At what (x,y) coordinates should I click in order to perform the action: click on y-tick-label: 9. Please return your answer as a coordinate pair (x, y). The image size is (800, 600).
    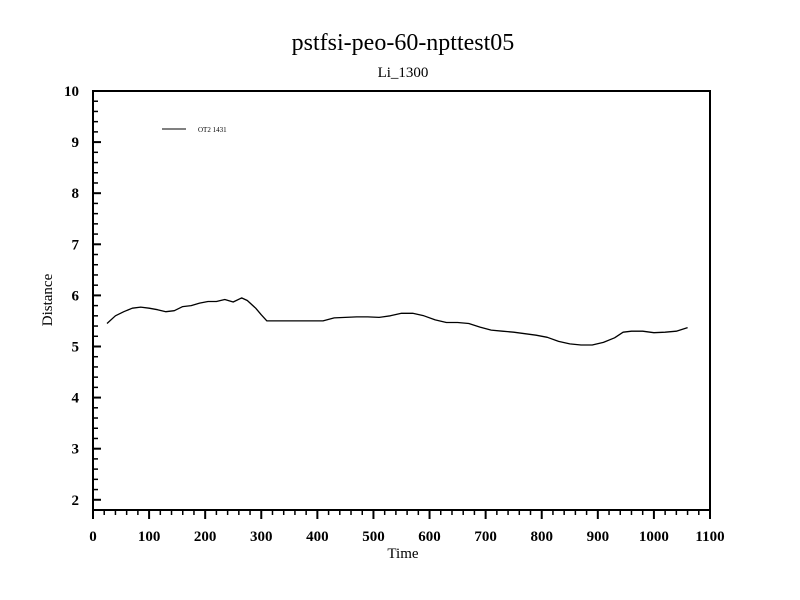
    Looking at the image, I should click on (76, 143).